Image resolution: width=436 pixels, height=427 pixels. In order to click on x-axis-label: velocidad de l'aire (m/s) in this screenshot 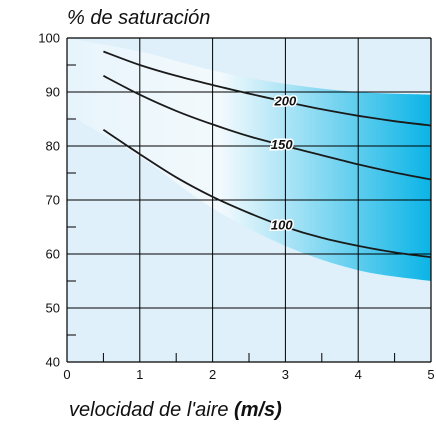, I will do `click(175, 410)`.